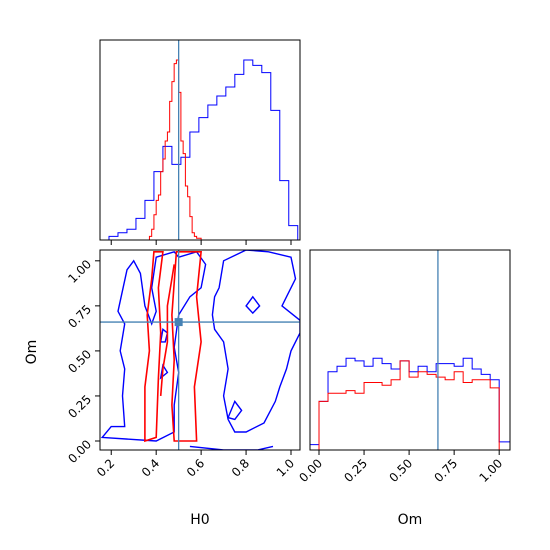 The width and height of the screenshot is (550, 550). Describe the element at coordinates (177, 149) in the screenshot. I see `h0-histogram-red` at that location.